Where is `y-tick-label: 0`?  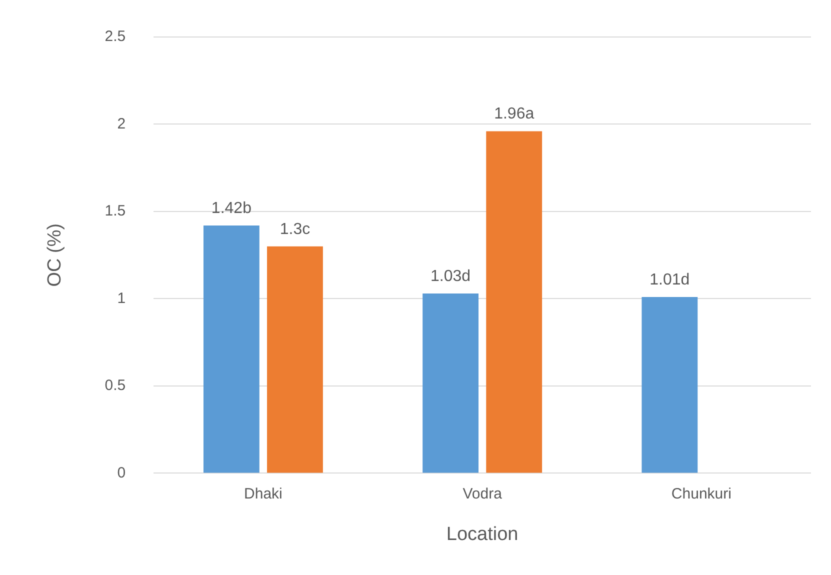 y-tick-label: 0 is located at coordinates (121, 473).